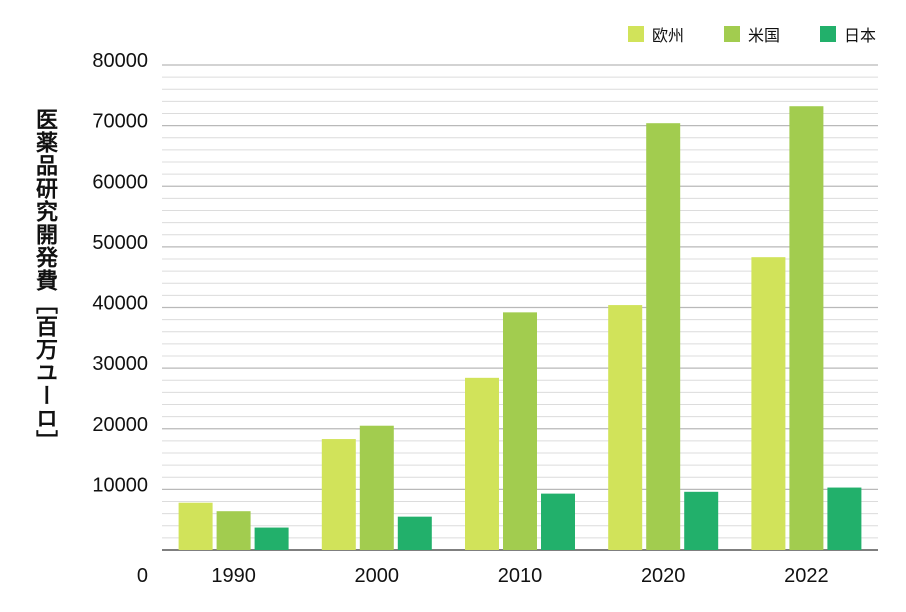  I want to click on legend-label-japan: 日本, so click(859, 35).